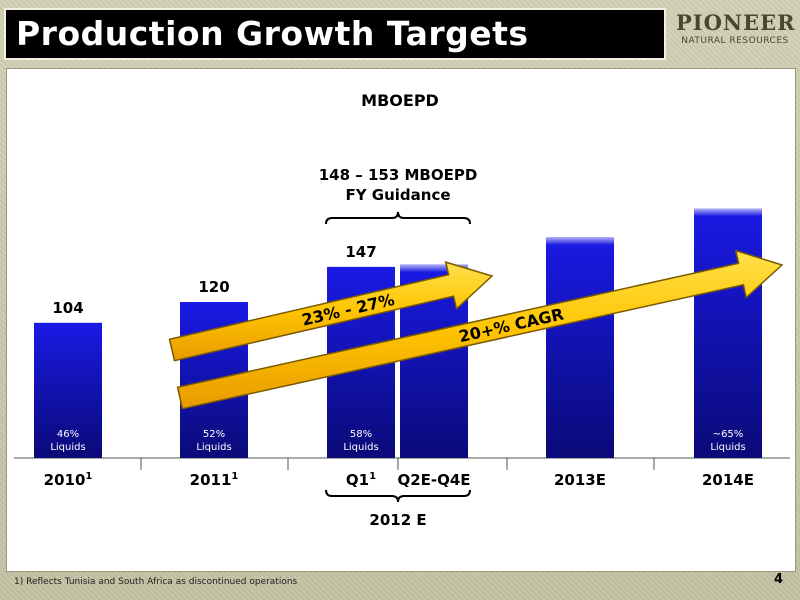  Describe the element at coordinates (728, 480) in the screenshot. I see `category-label: 2014E` at that location.